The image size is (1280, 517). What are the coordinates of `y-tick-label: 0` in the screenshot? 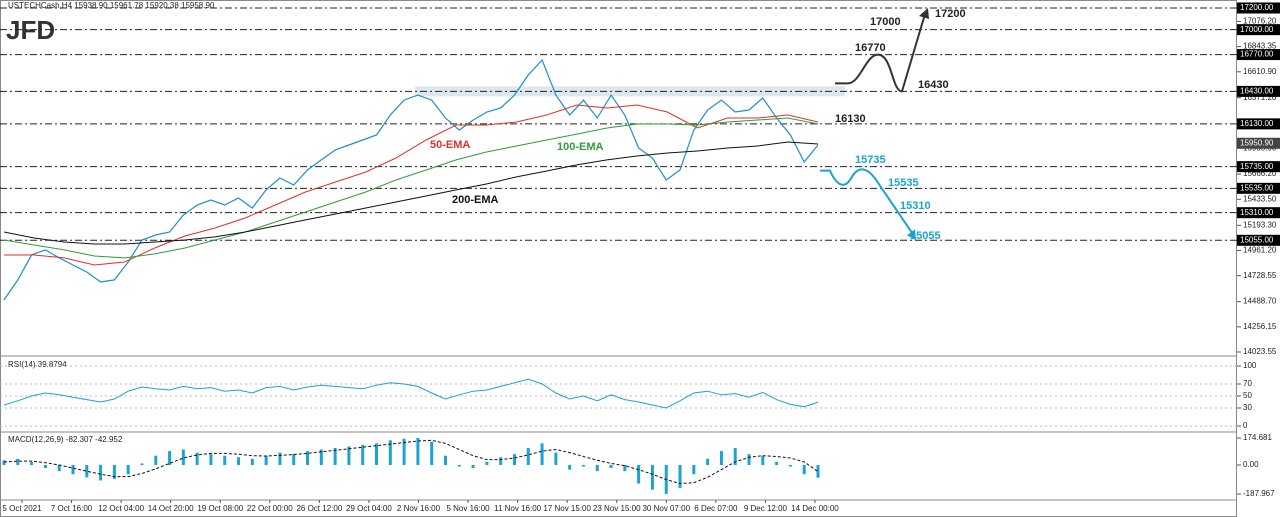 It's located at (1245, 425).